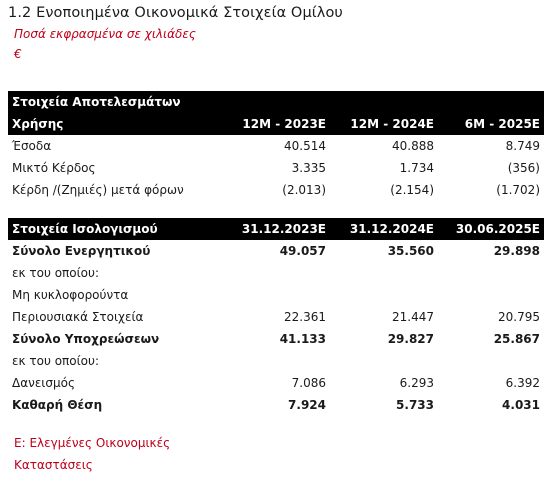 Image resolution: width=552 pixels, height=481 pixels. Describe the element at coordinates (304, 190) in the screenshot. I see `row-value: (2.013)` at that location.